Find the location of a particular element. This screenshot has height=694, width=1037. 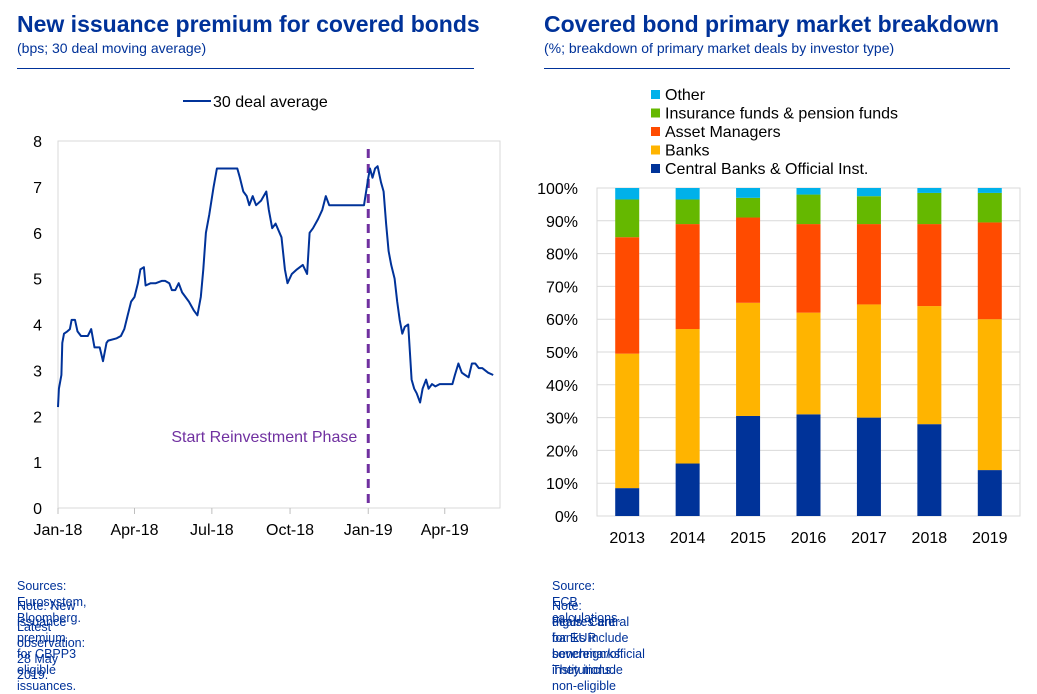

y-tick-label: 1 is located at coordinates (37, 463).